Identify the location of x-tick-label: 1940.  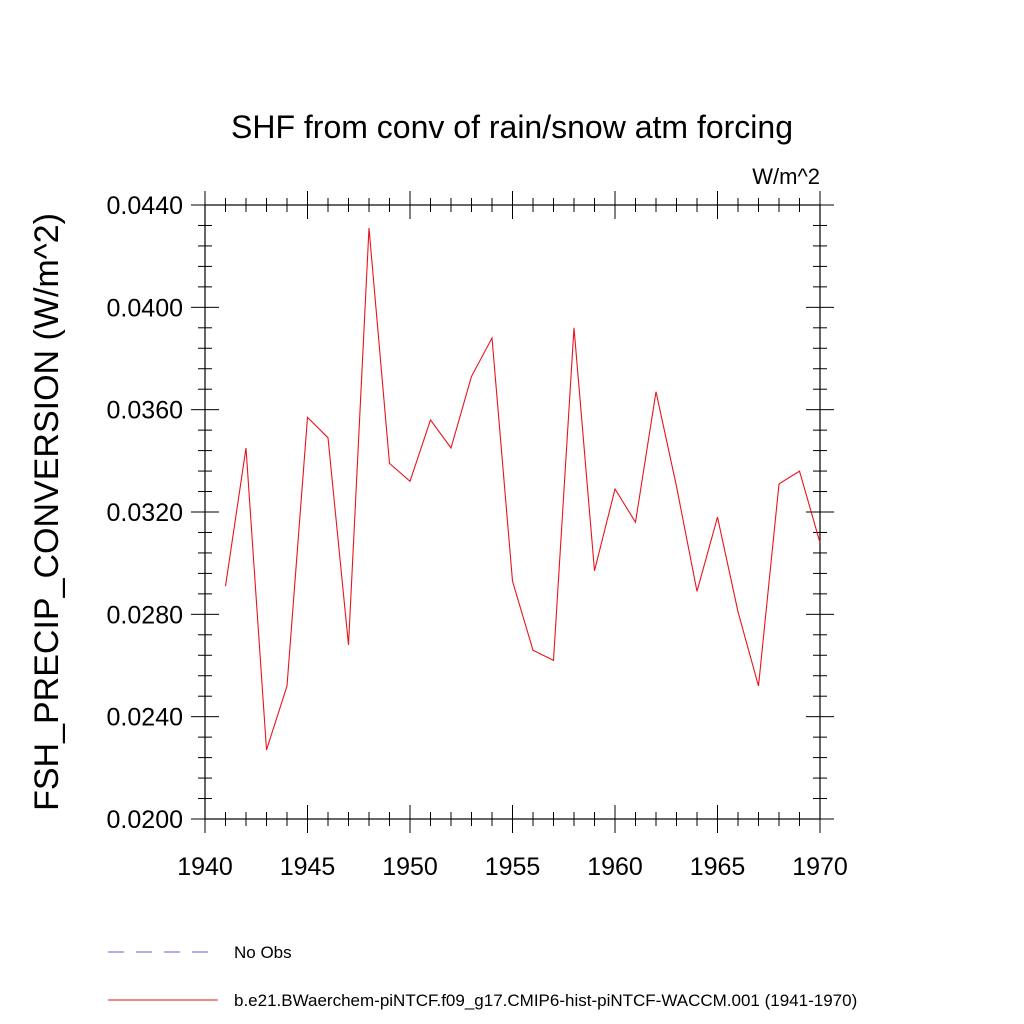
(205, 867).